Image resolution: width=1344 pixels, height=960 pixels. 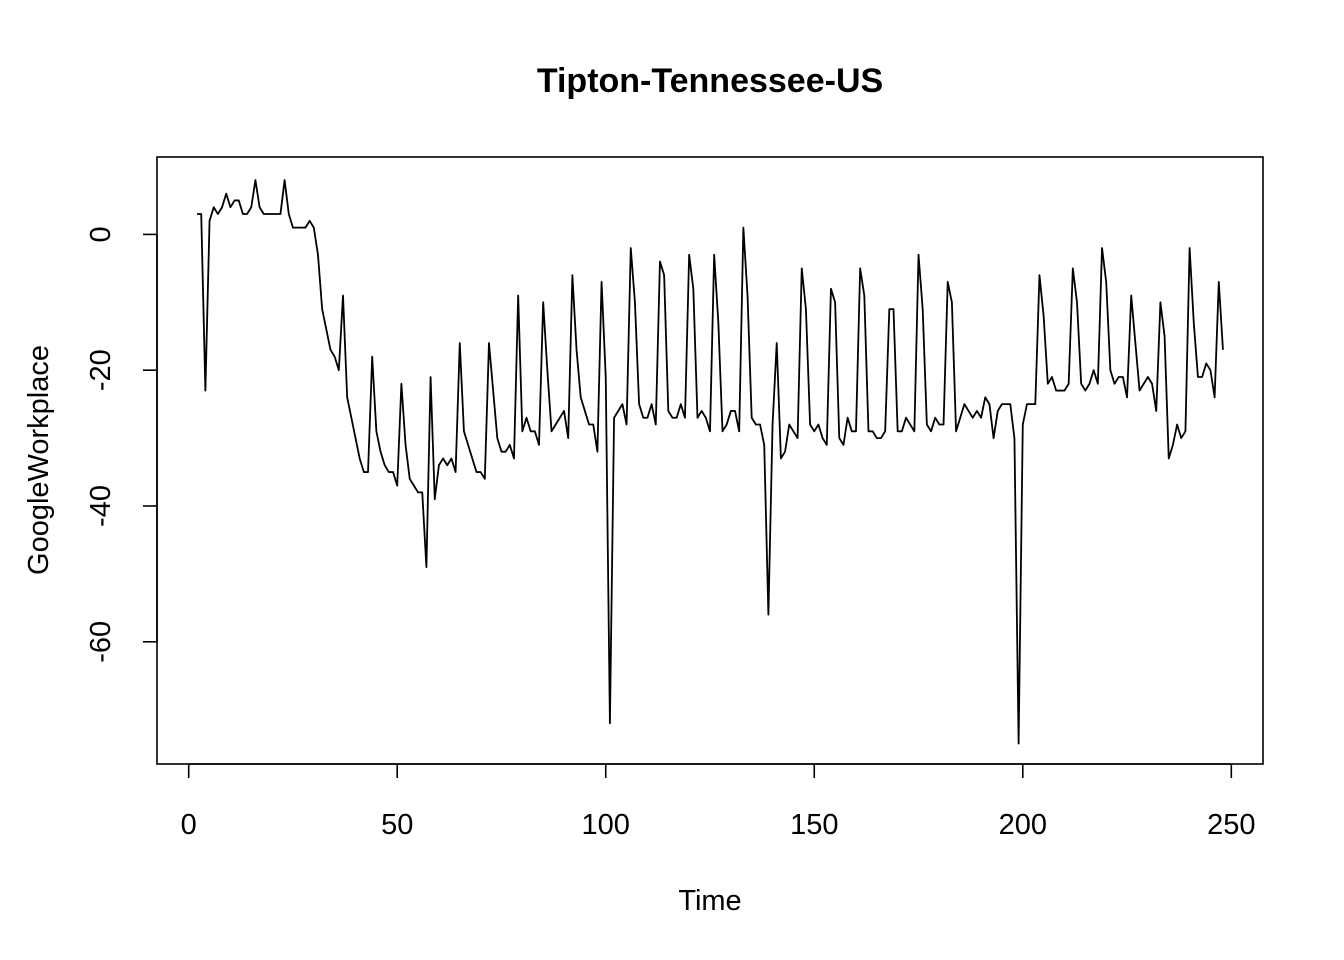 I want to click on y-tick-label: 0, so click(x=101, y=234).